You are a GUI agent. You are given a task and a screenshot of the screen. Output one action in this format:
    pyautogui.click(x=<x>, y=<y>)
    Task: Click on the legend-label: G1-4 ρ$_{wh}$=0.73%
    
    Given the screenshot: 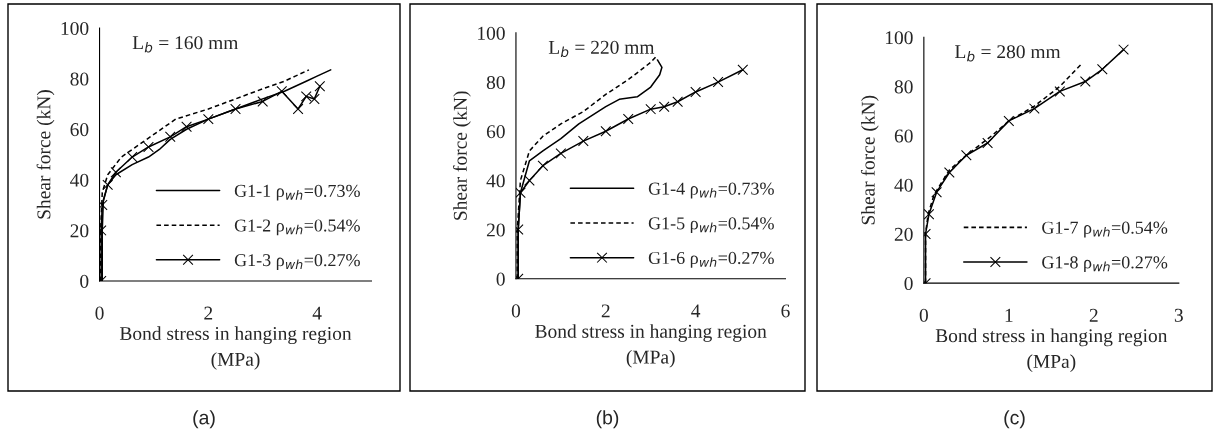 What is the action you would take?
    pyautogui.click(x=711, y=190)
    